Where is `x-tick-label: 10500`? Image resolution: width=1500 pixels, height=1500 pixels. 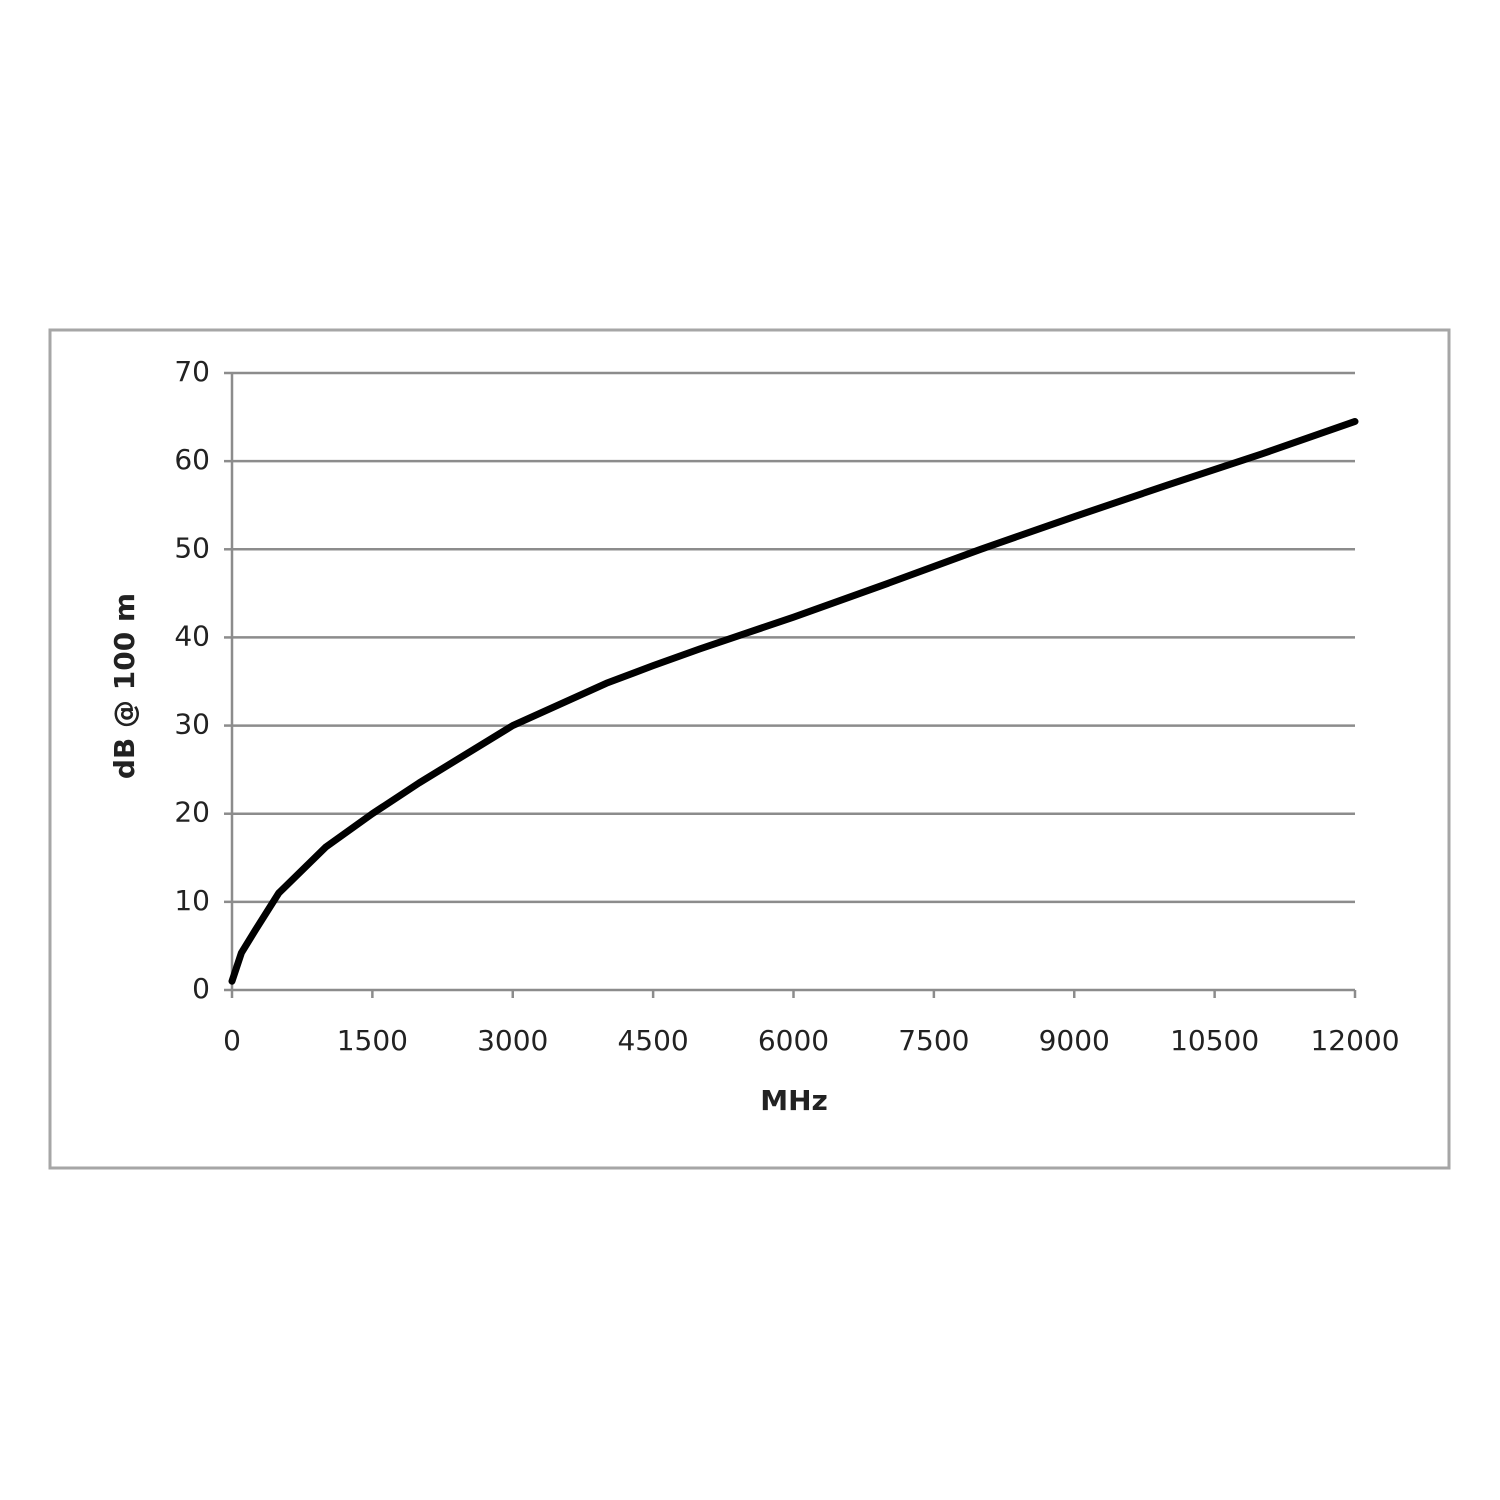 x-tick-label: 10500 is located at coordinates (1214, 1040).